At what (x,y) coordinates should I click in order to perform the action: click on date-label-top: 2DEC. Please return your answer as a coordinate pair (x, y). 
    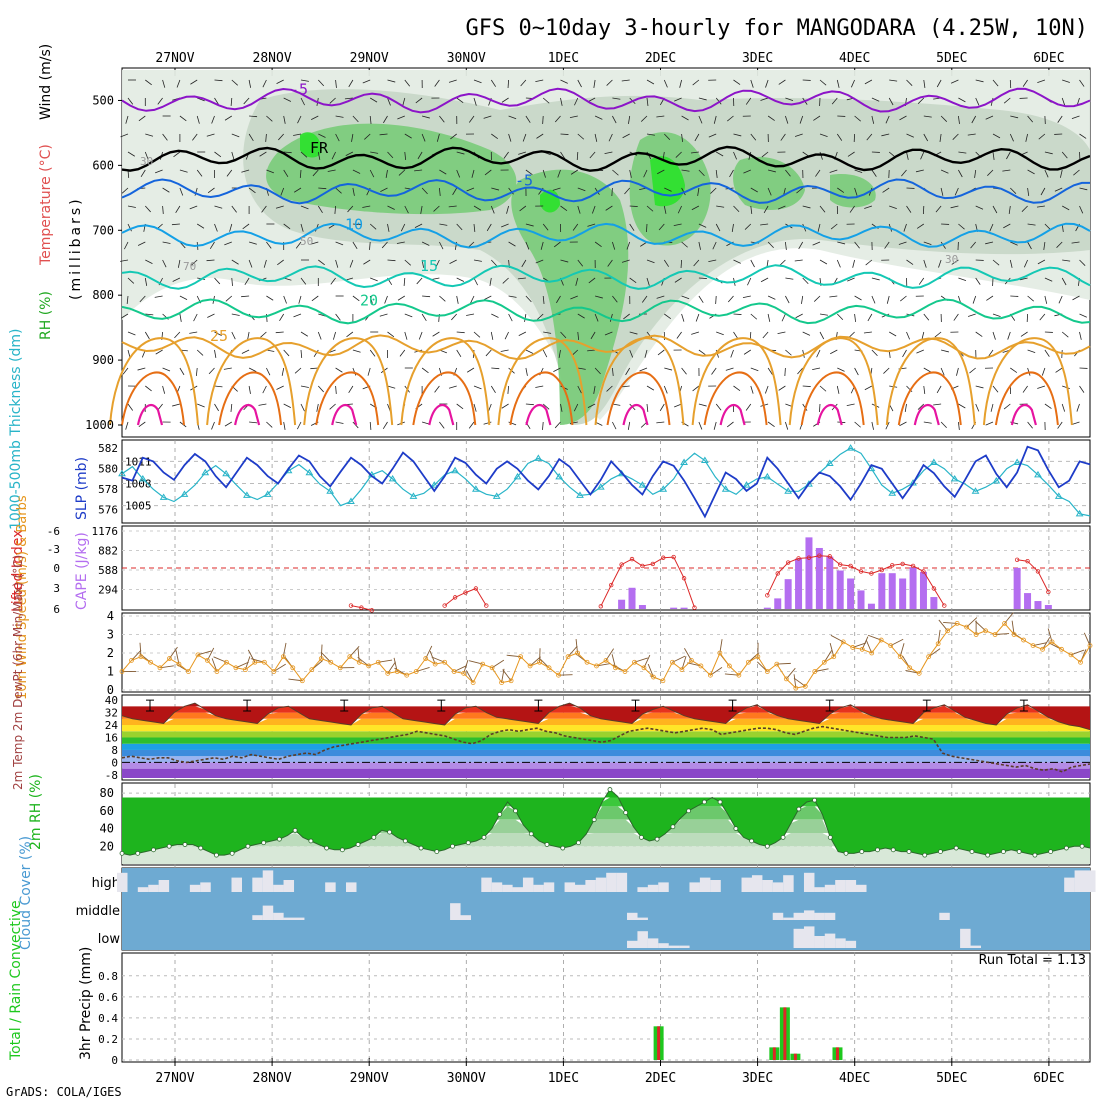
    Looking at the image, I should click on (660, 58).